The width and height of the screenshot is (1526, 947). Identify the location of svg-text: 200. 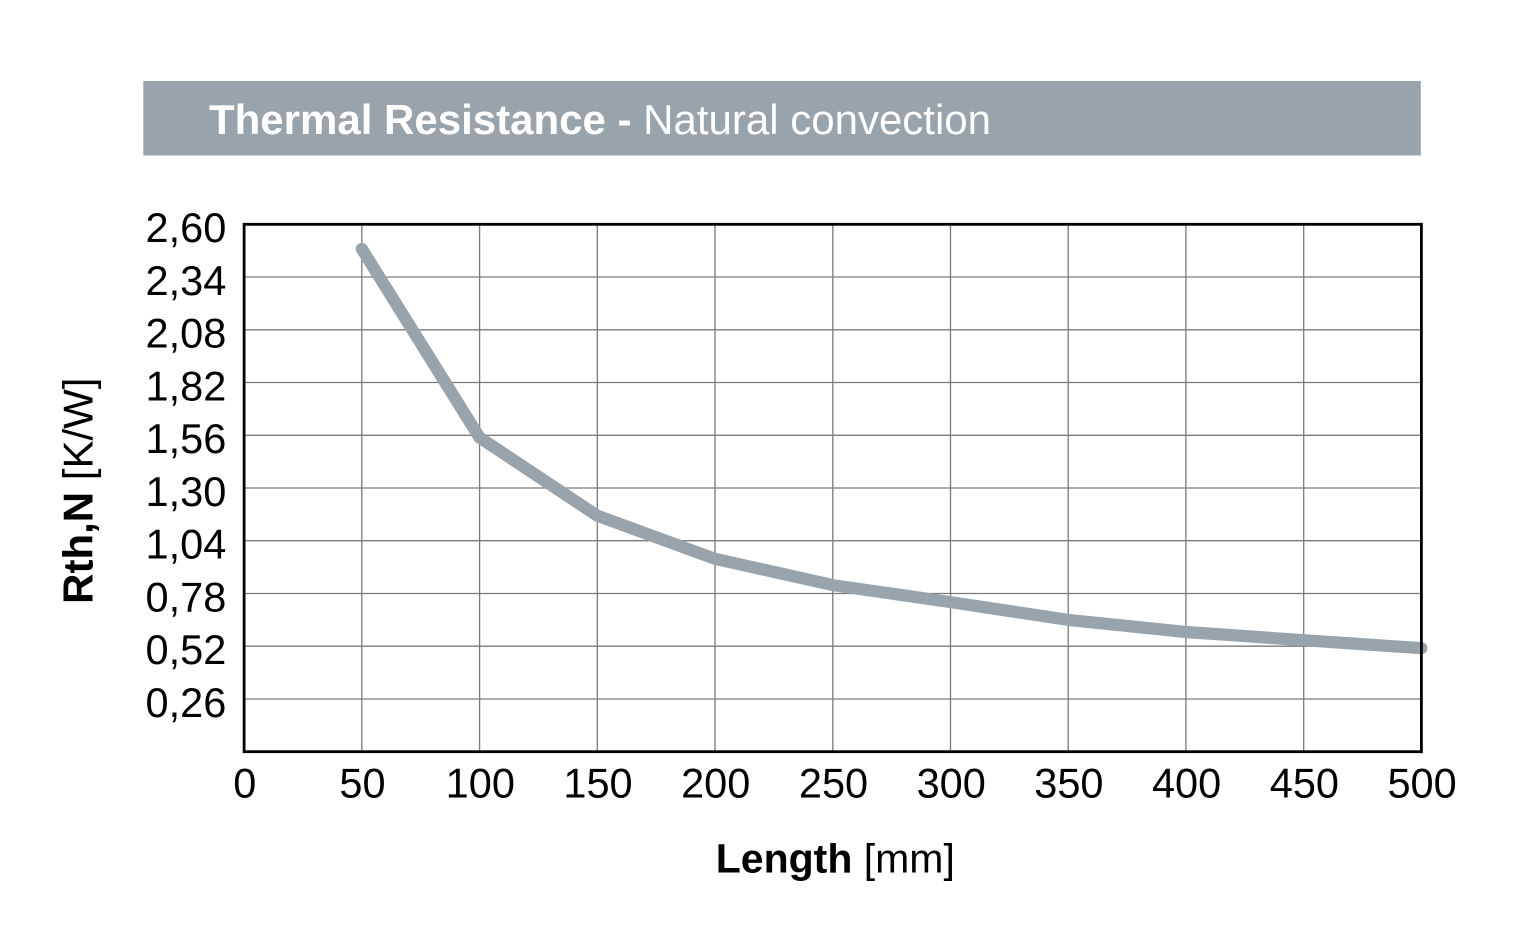
(715, 782).